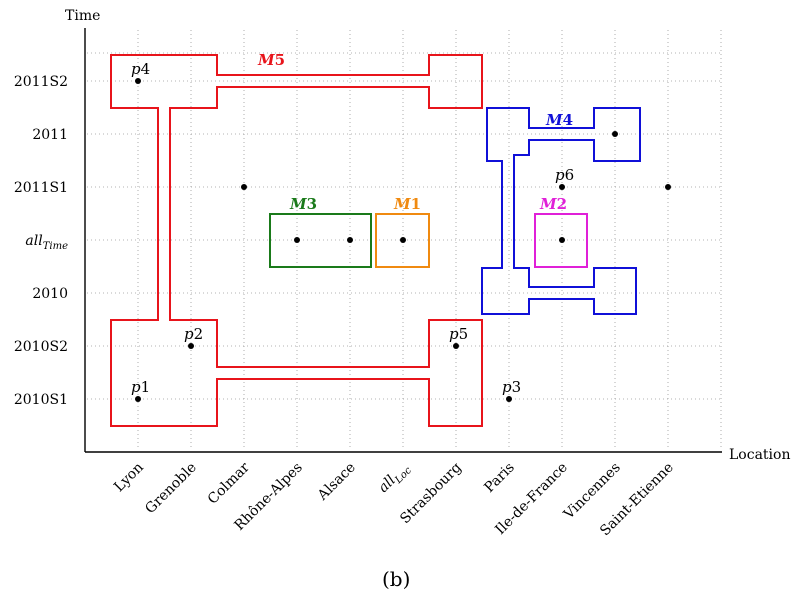 The image size is (800, 608). What do you see at coordinates (46, 242) in the screenshot?
I see `y-tick-label: allTime` at bounding box center [46, 242].